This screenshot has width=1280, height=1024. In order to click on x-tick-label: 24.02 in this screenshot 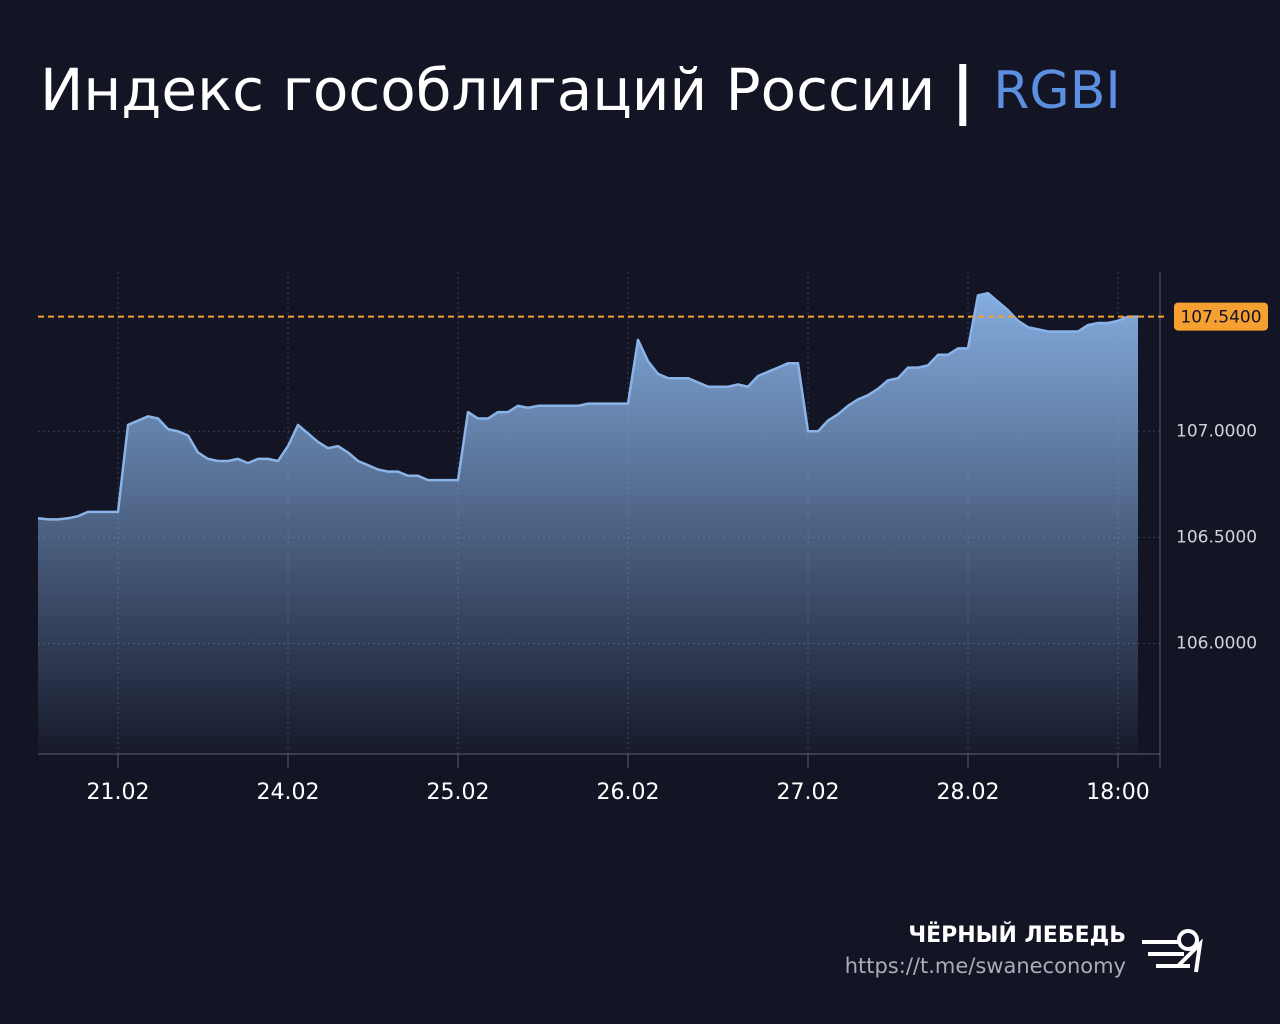, I will do `click(288, 792)`.